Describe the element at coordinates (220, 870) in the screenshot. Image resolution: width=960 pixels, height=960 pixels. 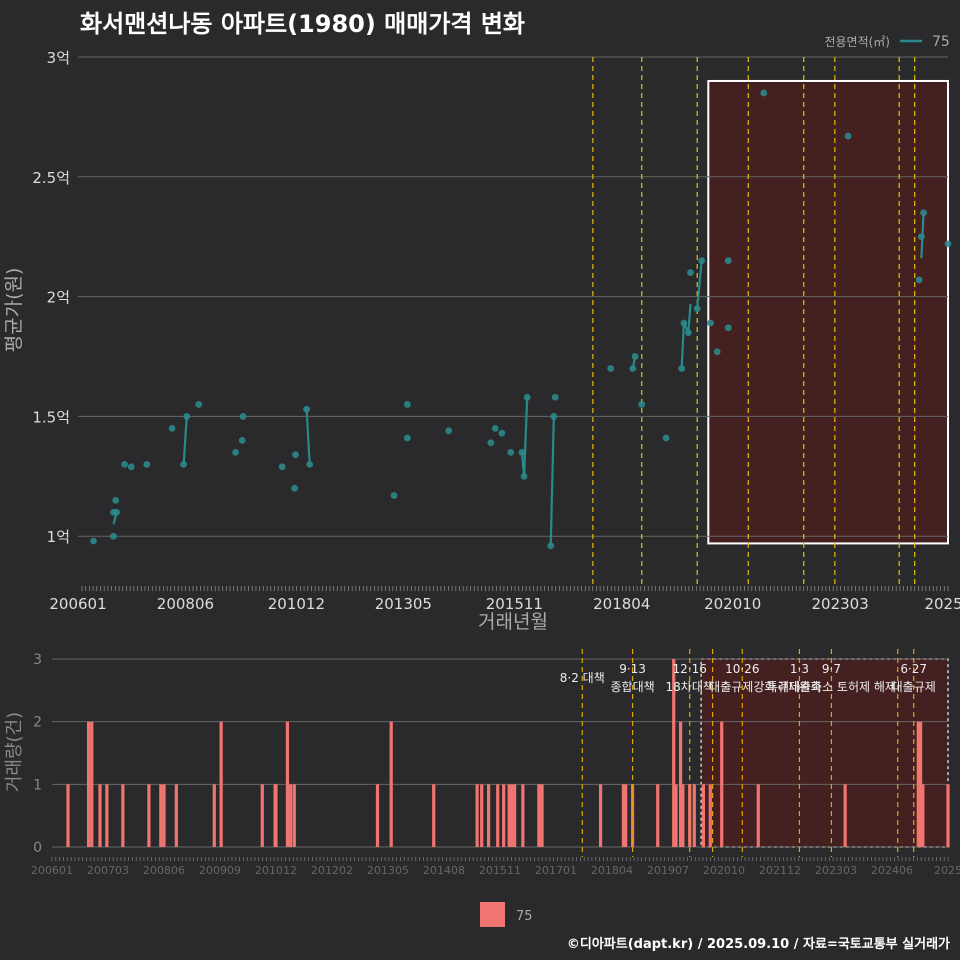
I see `volume-x-tick-label: 200909` at that location.